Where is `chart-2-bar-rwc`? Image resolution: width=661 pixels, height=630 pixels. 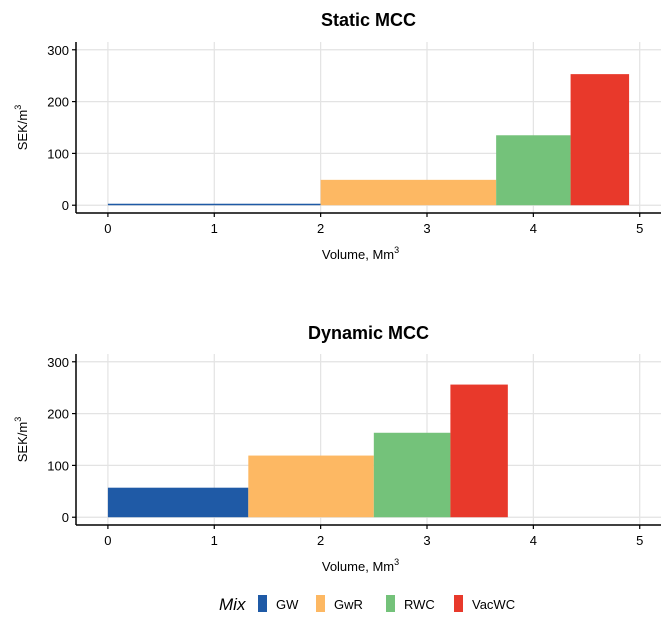 chart-2-bar-rwc is located at coordinates (412, 475).